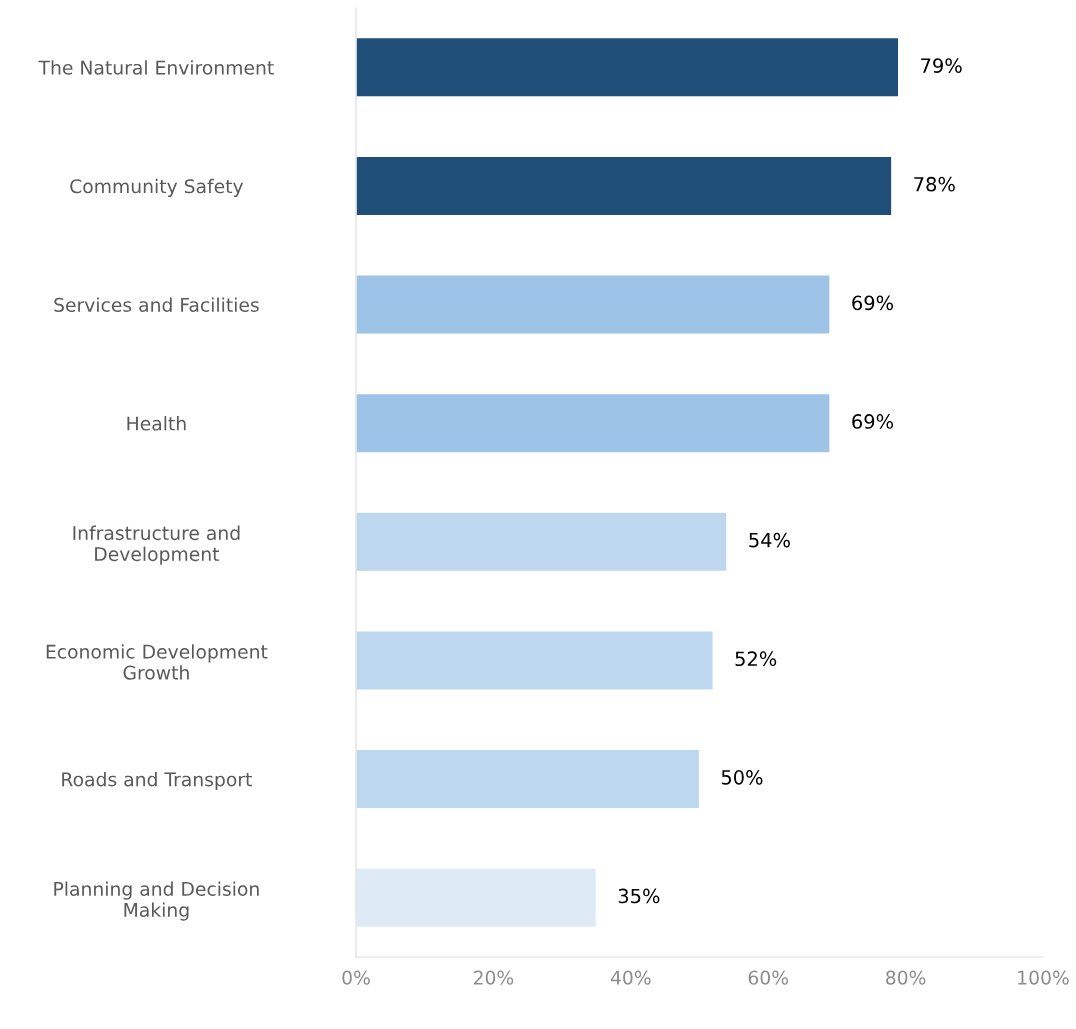  Describe the element at coordinates (639, 896) in the screenshot. I see `data-label: 35%` at that location.